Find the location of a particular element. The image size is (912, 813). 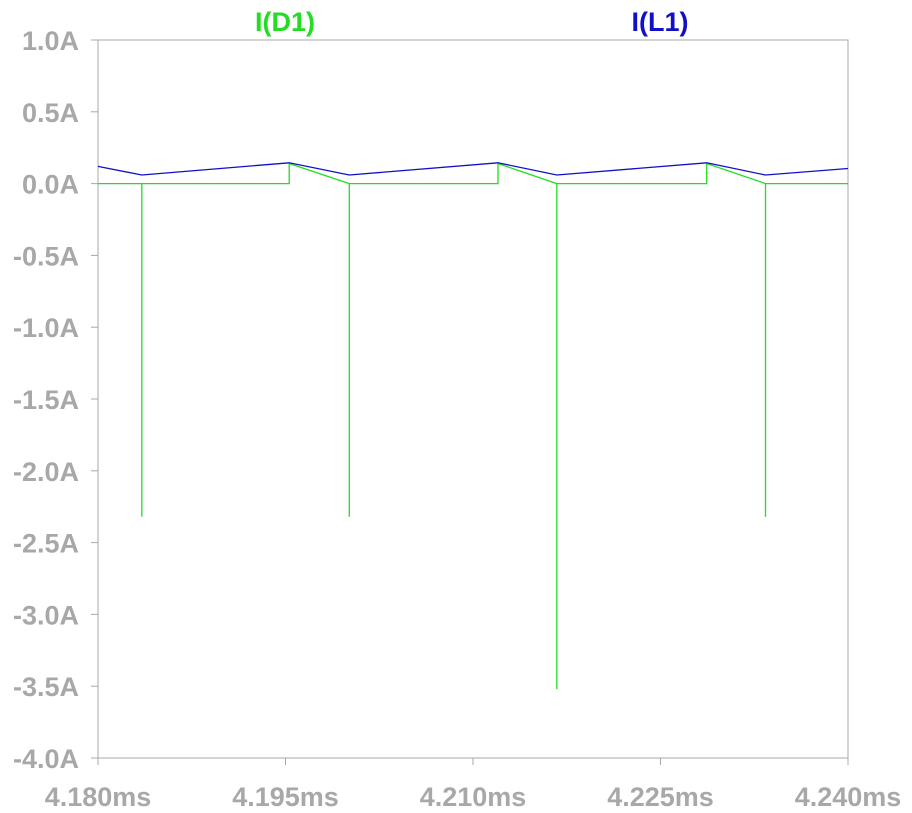

y-tick-label: -4.0A is located at coordinates (46, 759).